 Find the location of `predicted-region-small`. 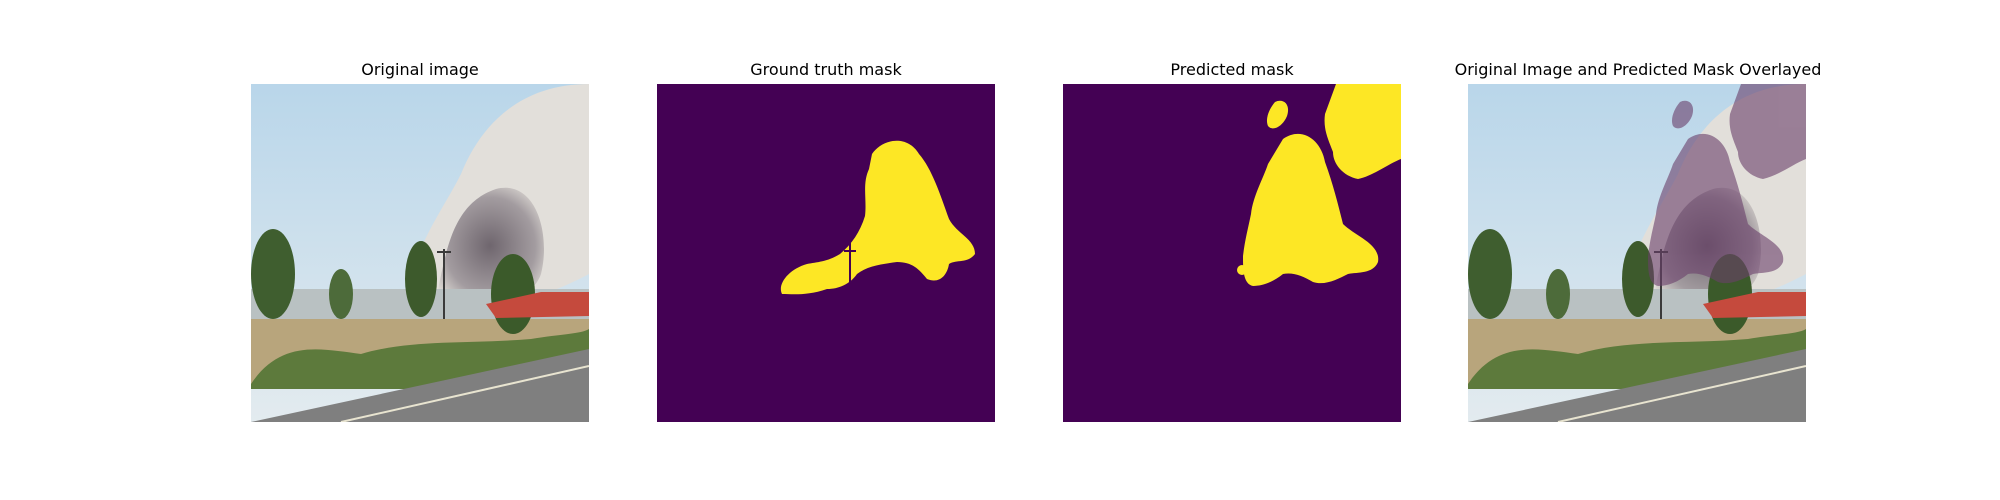

predicted-region-small is located at coordinates (1277, 114).